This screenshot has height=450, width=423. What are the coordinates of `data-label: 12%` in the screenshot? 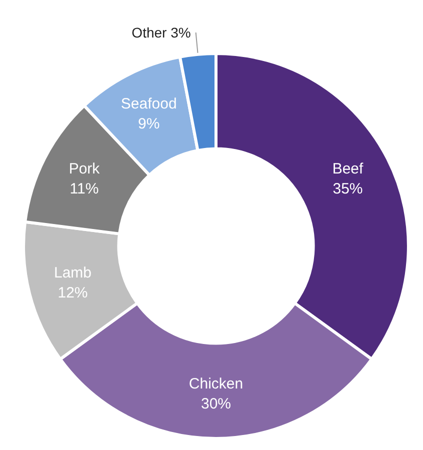 It's located at (73, 293).